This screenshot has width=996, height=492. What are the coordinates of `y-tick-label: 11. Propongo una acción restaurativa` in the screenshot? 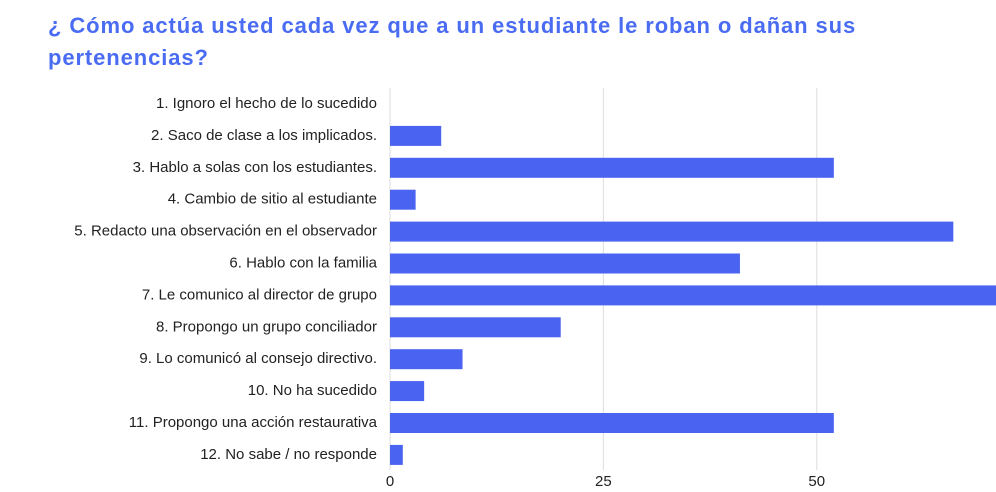 It's located at (253, 422).